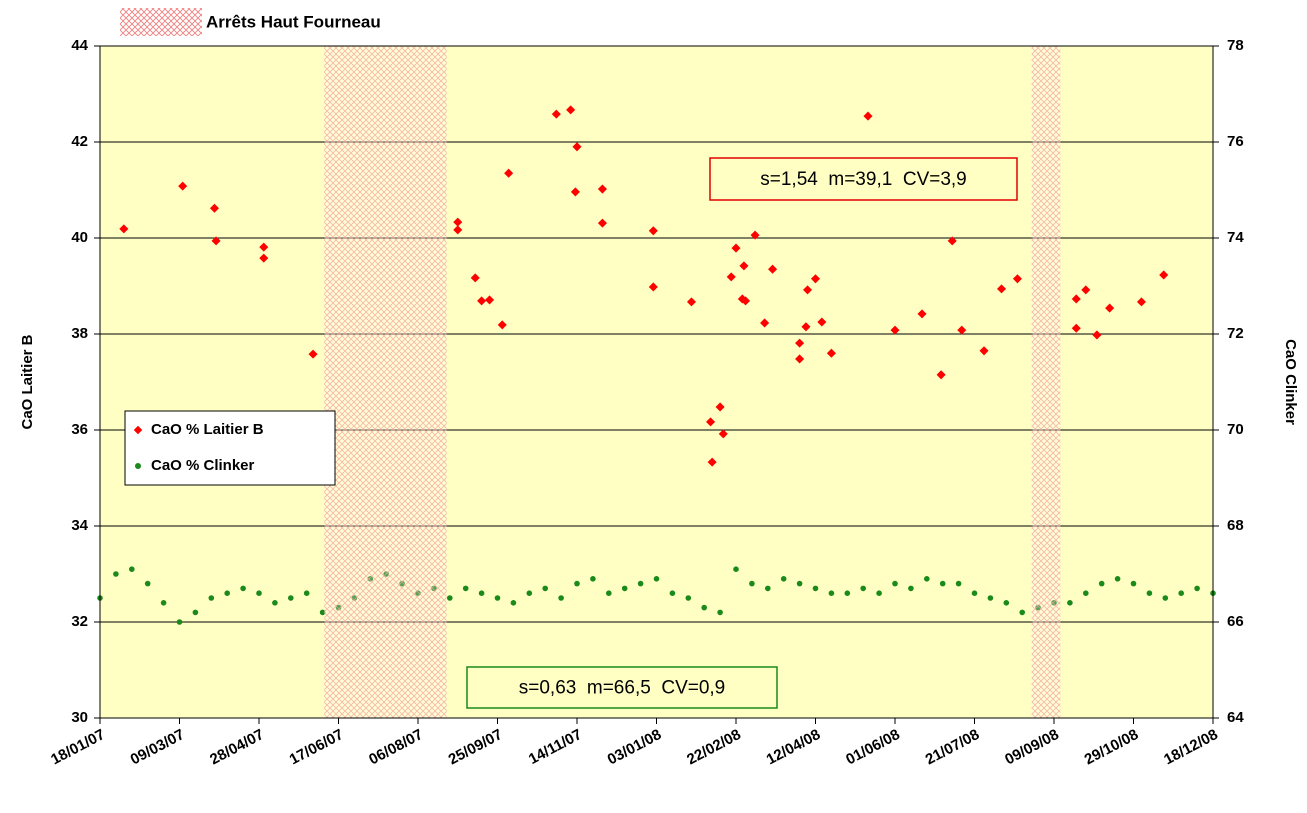  I want to click on y2-tick-label: 68, so click(1235, 525).